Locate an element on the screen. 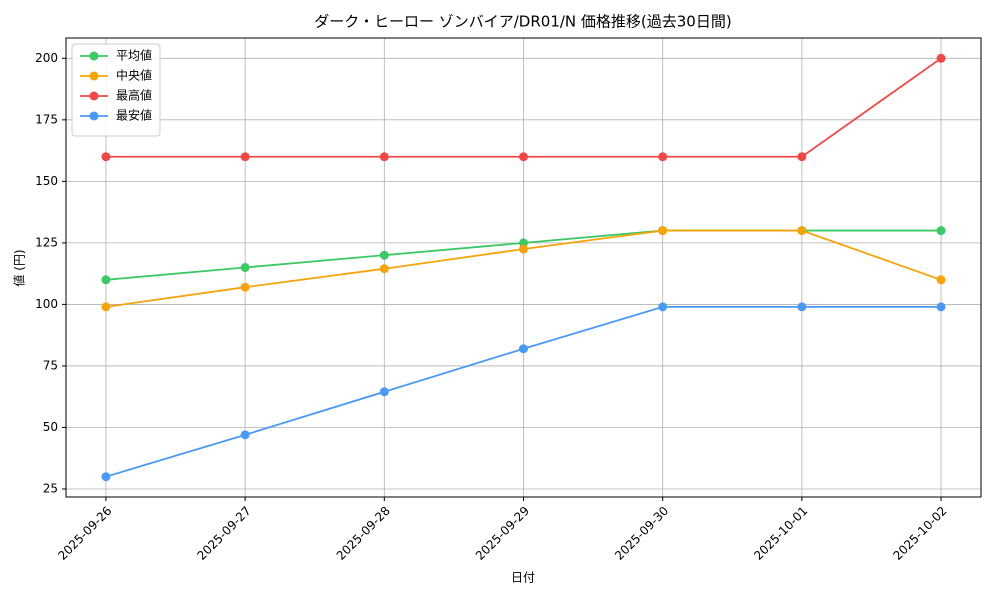 This screenshot has height=600, width=1000. y-axis-label: 値 (円) is located at coordinates (19, 267).